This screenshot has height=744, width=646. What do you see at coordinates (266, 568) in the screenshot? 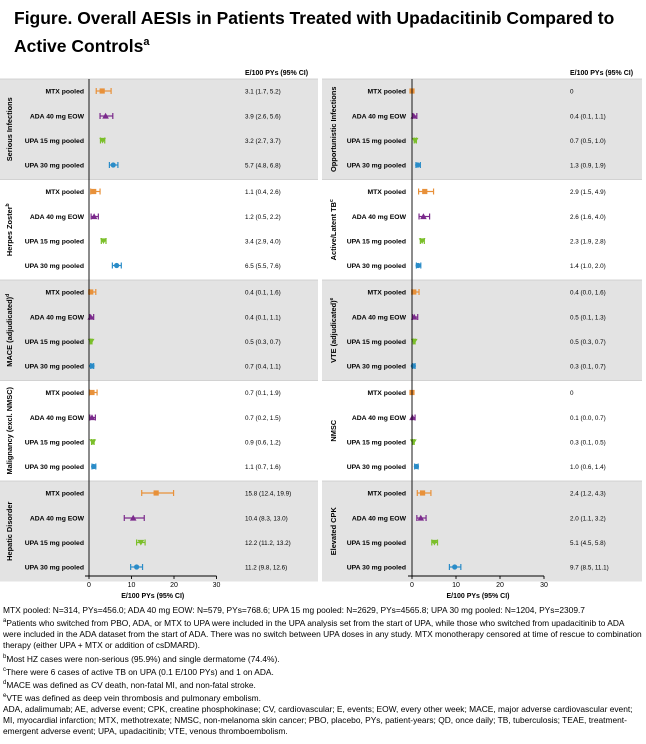
I see `rate-value: 11.2 (9.8, 12.6)` at bounding box center [266, 568].